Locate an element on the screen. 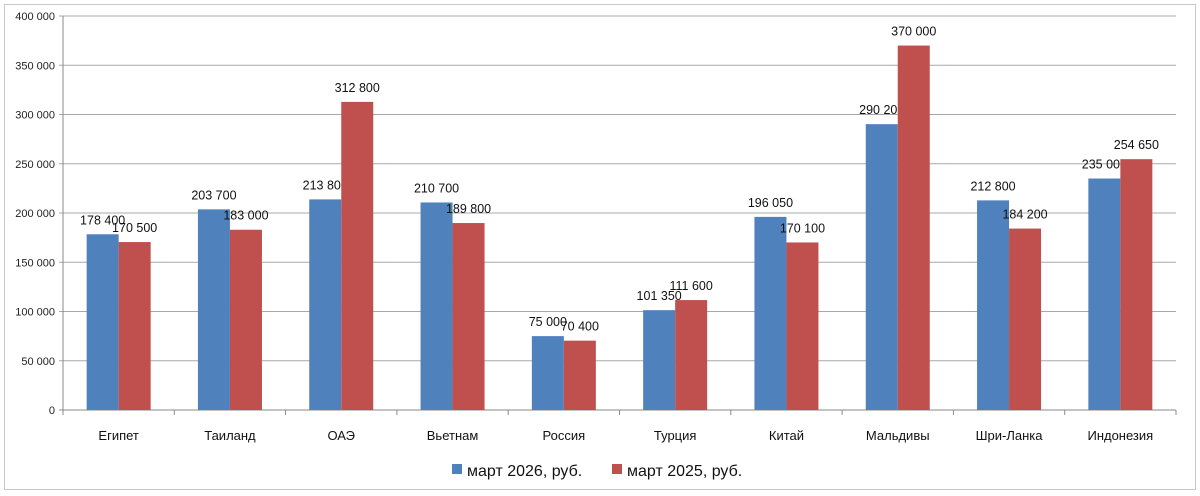 The image size is (1200, 496). y-tick-label: 0 is located at coordinates (52, 411).